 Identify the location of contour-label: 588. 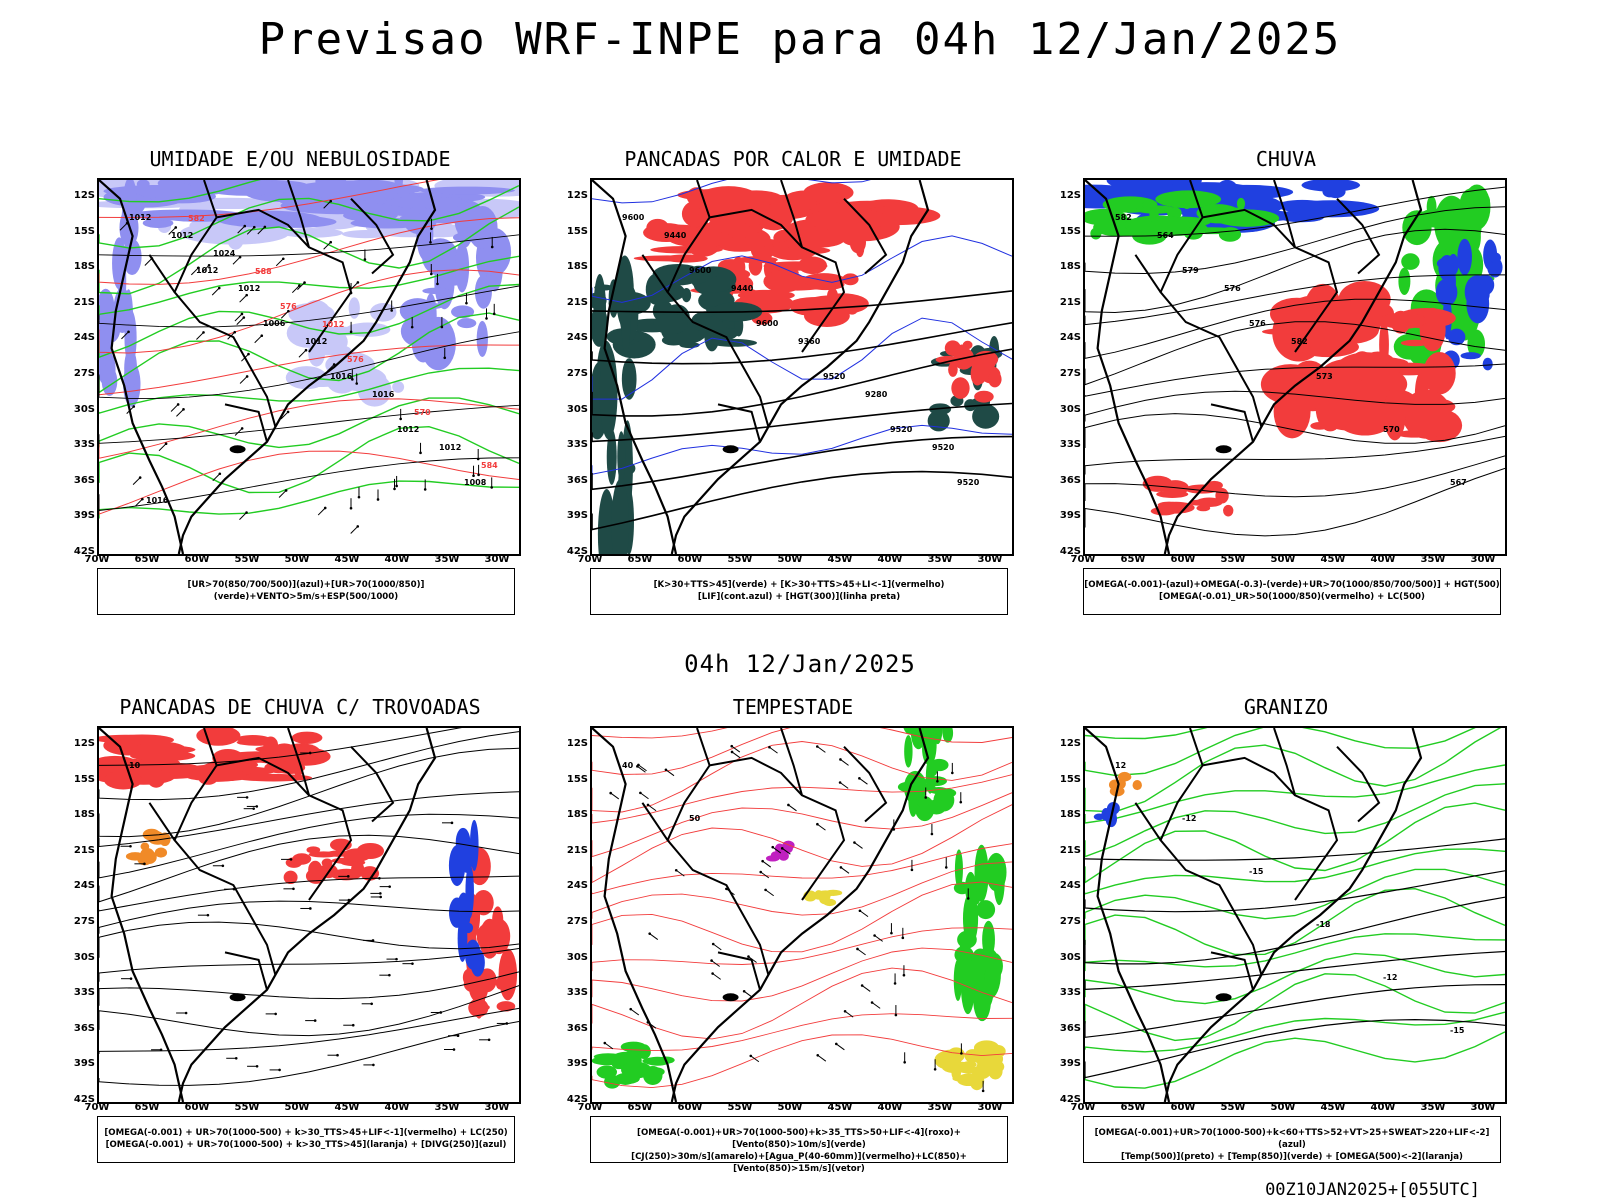
(263, 271).